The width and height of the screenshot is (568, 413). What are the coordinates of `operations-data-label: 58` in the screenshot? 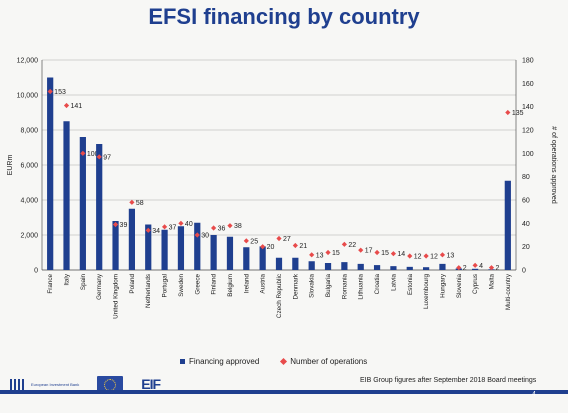 It's located at (140, 203).